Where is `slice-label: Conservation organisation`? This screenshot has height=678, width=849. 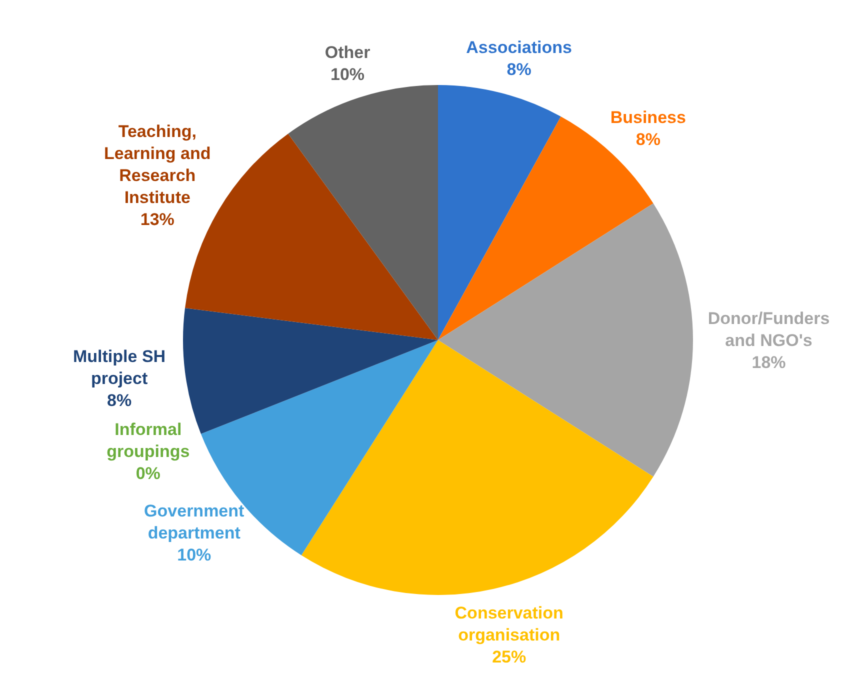
slice-label: Conservation organisation is located at coordinates (509, 623).